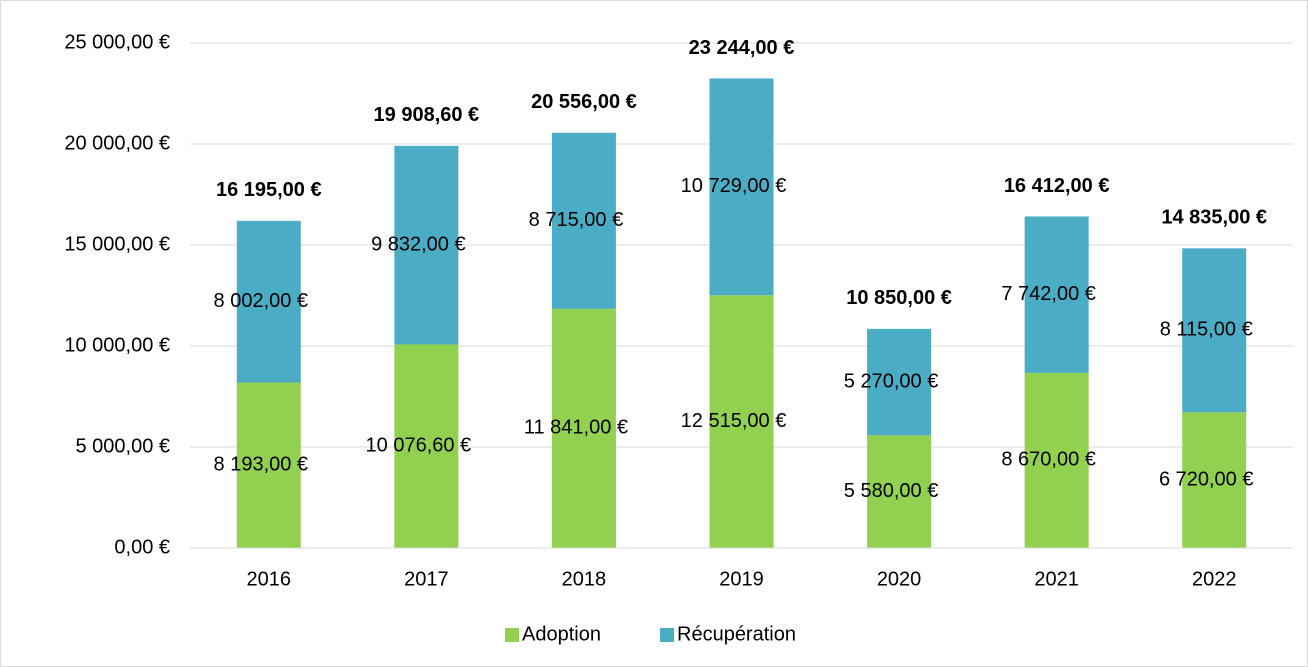 This screenshot has height=667, width=1308. Describe the element at coordinates (261, 465) in the screenshot. I see `value-label: 8 193,00 €` at that location.